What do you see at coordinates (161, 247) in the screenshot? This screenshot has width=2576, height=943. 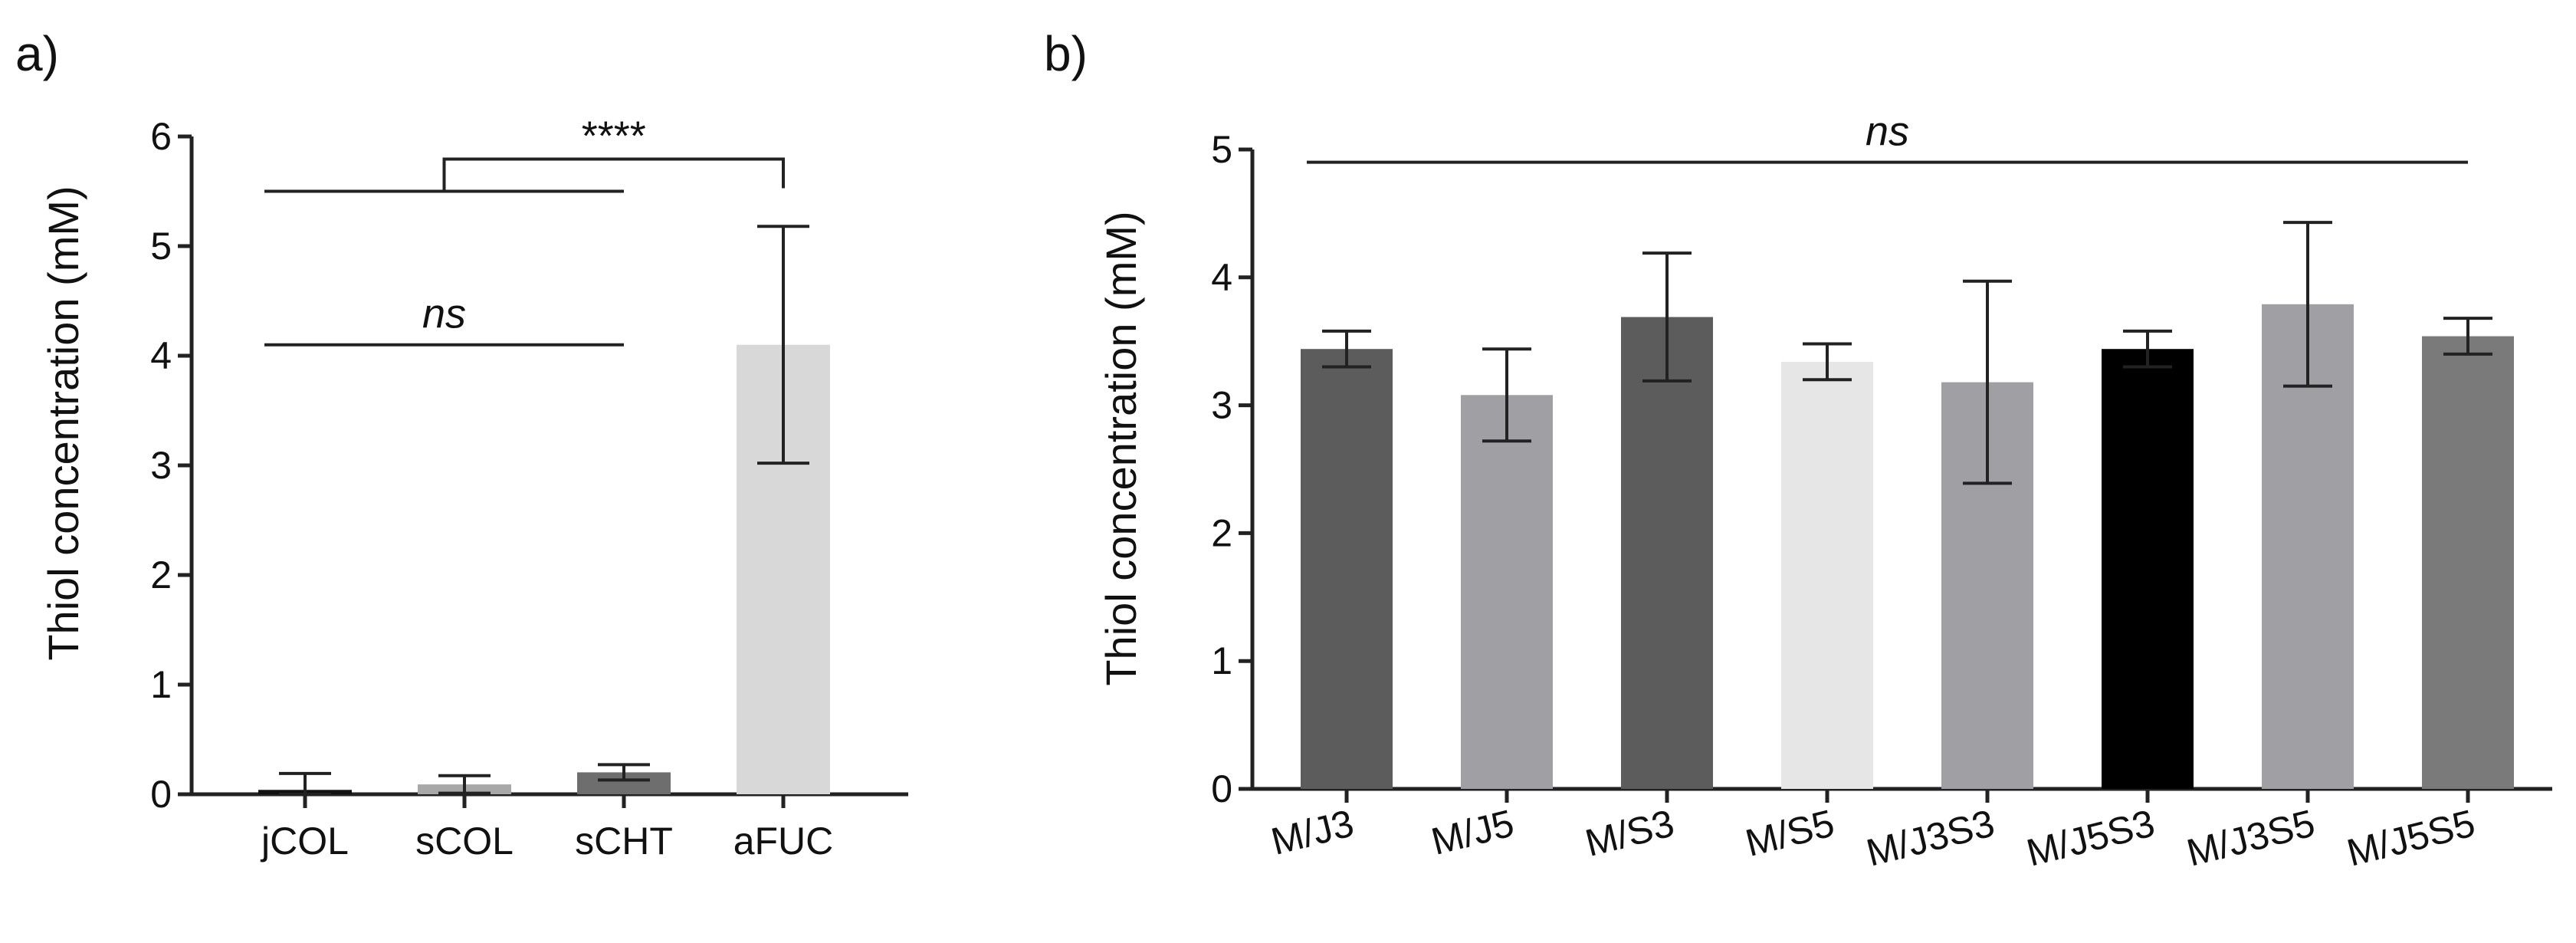 I see `a-y-tick-label: 5` at bounding box center [161, 247].